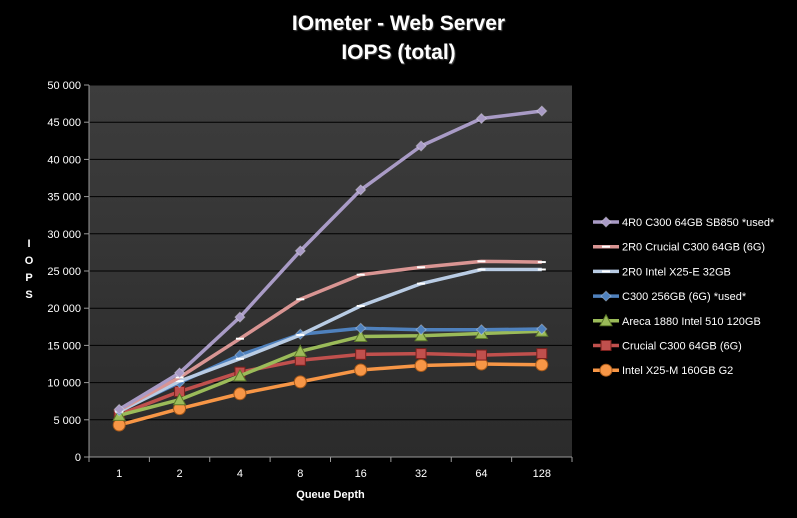 This screenshot has height=518, width=797. What do you see at coordinates (67, 421) in the screenshot?
I see `y-tick-label: 5 000` at bounding box center [67, 421].